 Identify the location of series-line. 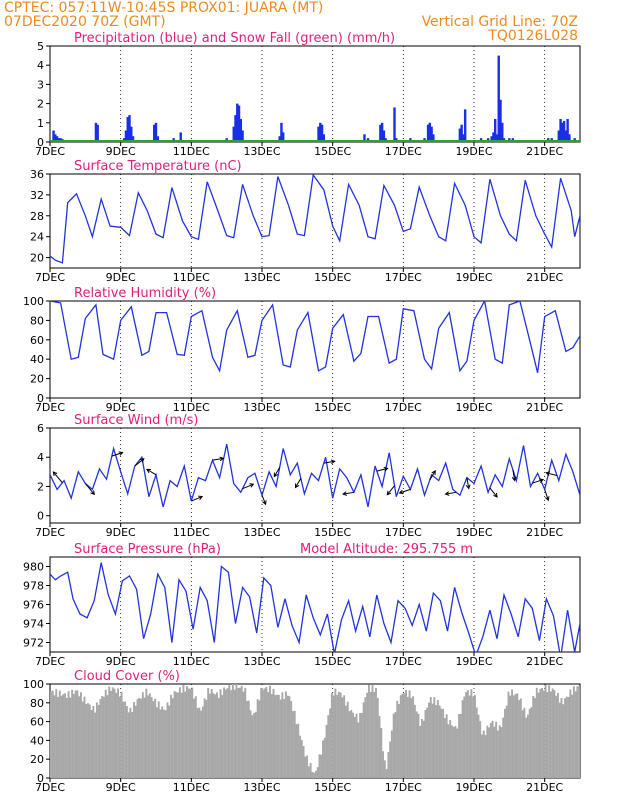
(315, 607).